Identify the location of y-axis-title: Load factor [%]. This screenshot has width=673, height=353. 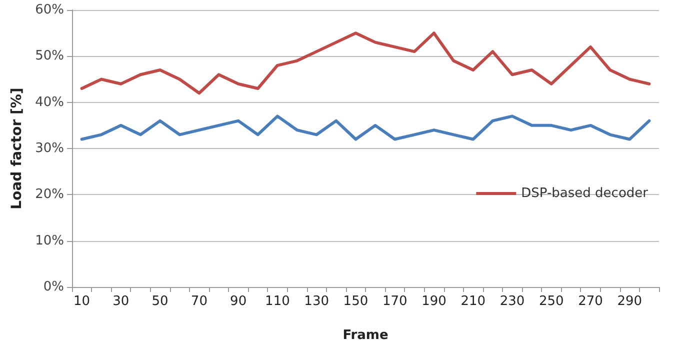
(17, 149).